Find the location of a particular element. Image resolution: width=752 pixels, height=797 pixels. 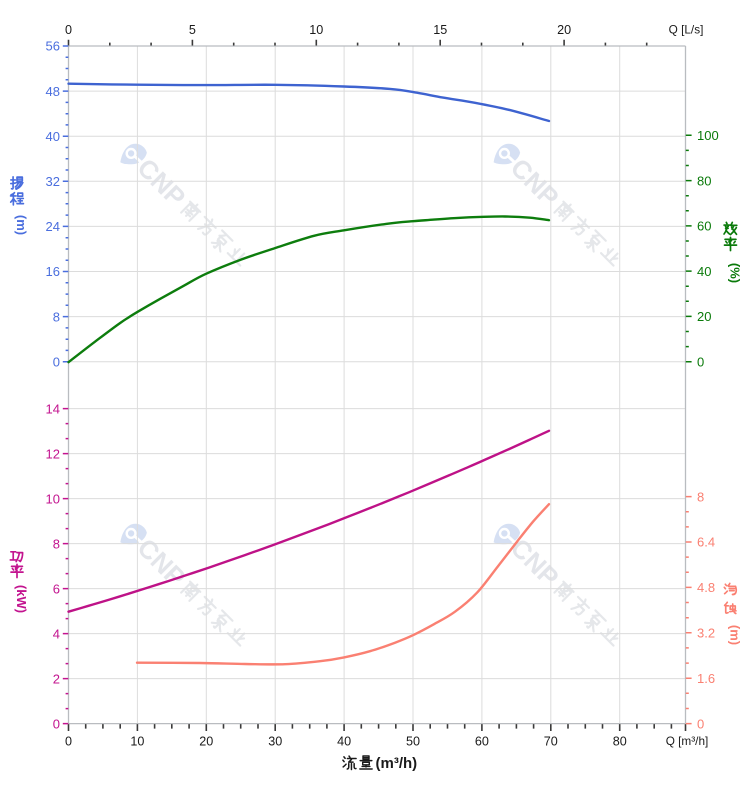

svg-text: 24 is located at coordinates (53, 226).